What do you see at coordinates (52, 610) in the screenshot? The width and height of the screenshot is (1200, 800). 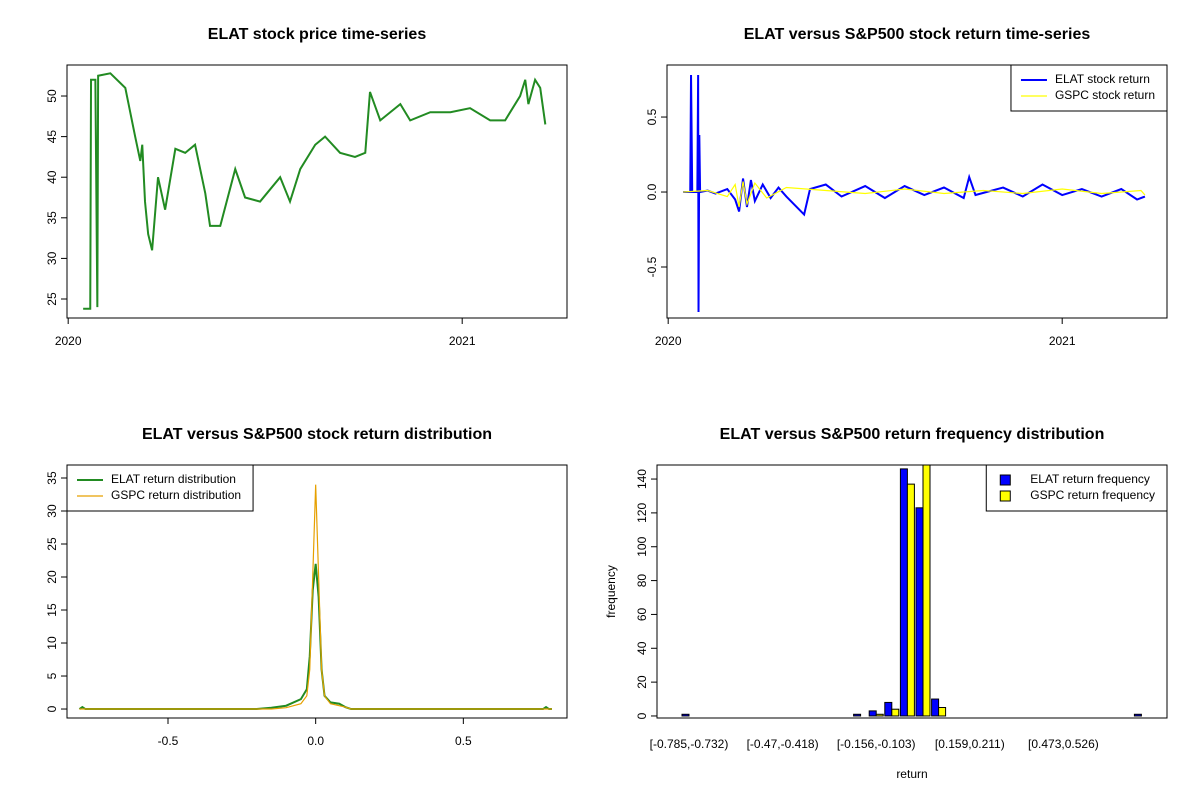 I see `y-tick-label: 15` at bounding box center [52, 610].